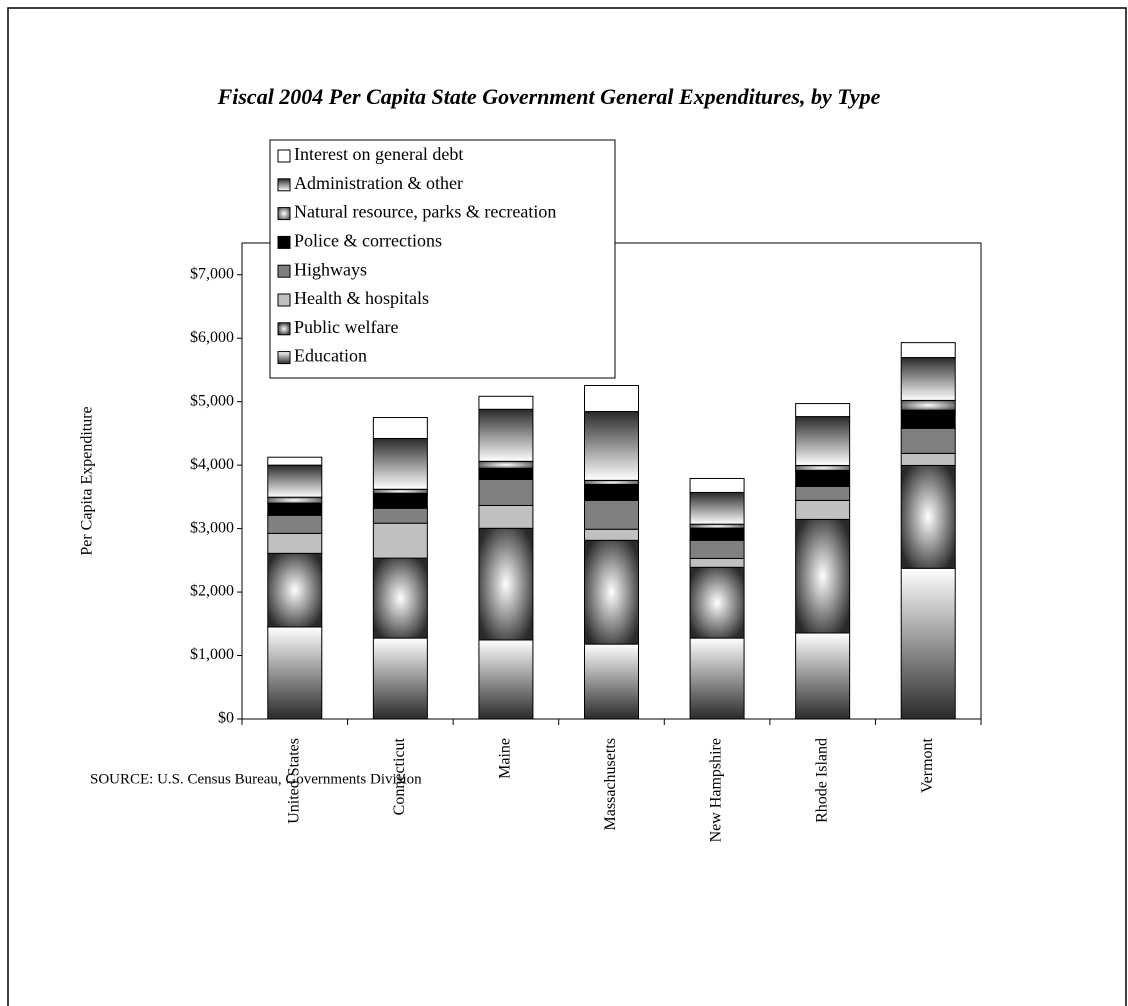 This screenshot has width=1128, height=1006. Describe the element at coordinates (425, 212) in the screenshot. I see `legend-label: Natural resource, parks & recreation` at that location.